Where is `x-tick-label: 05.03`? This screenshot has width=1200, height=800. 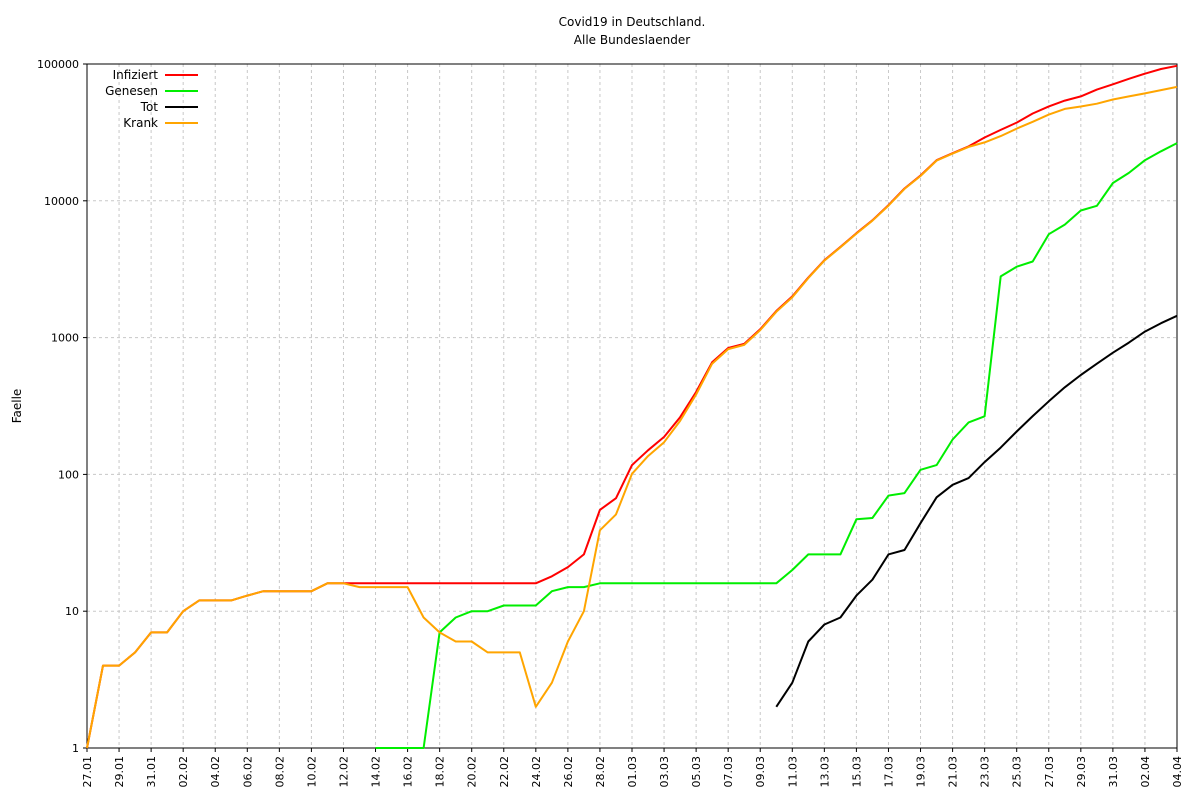 x-tick-label: 05.03 is located at coordinates (696, 772).